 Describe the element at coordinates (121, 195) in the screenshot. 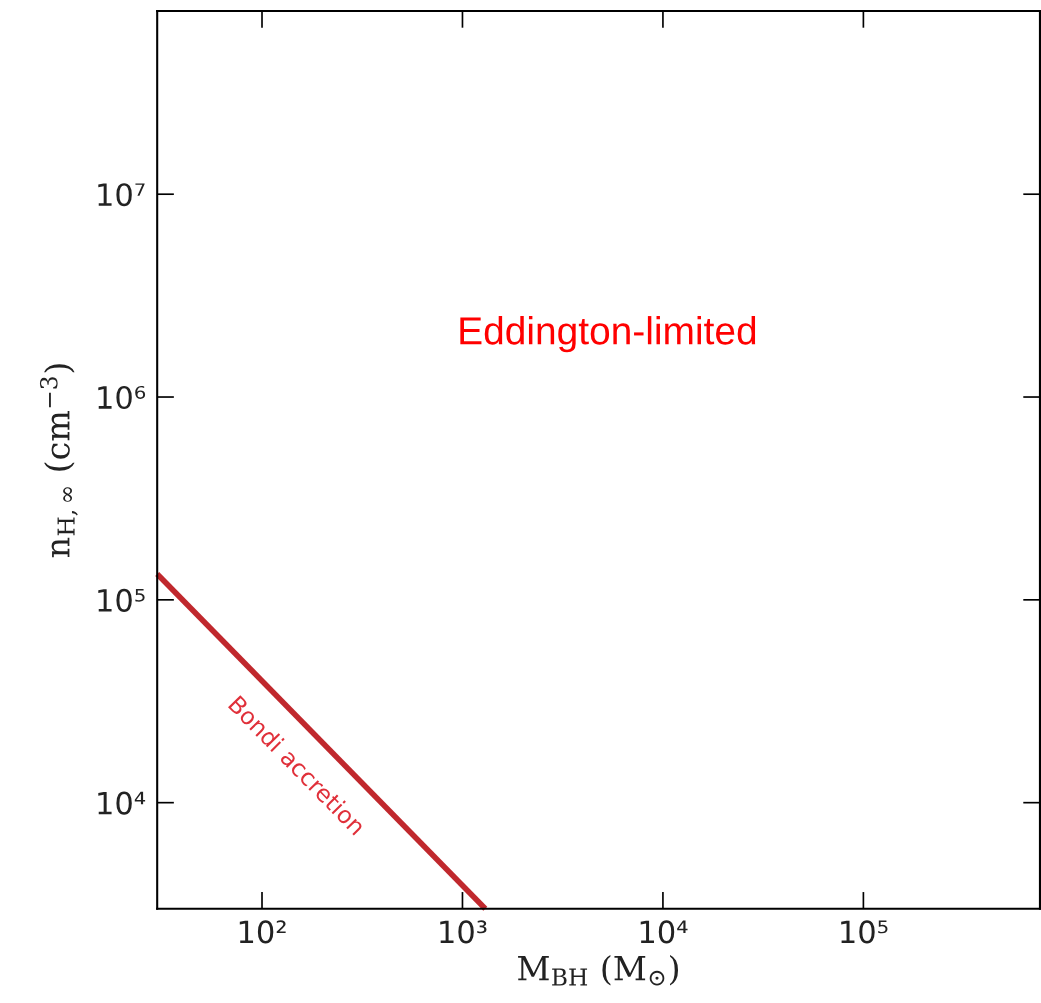

I see `y-tick-label: 10⁷` at that location.